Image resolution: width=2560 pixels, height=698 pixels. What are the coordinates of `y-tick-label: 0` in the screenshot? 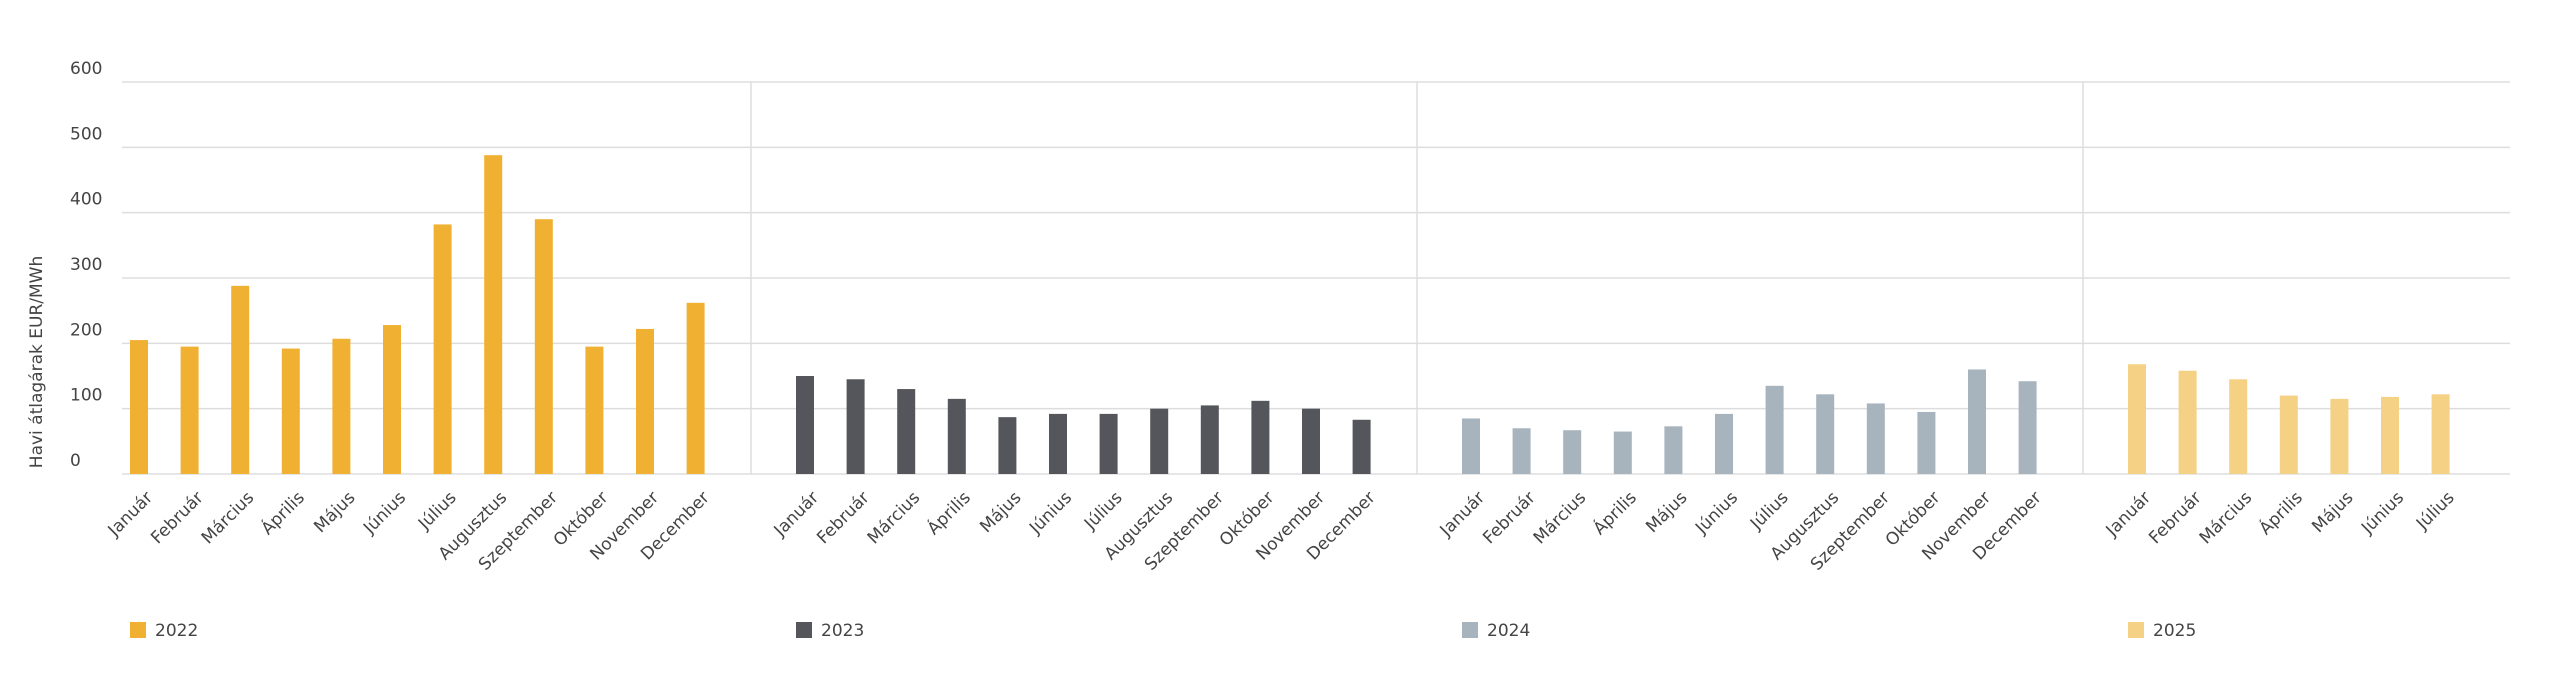 It's located at (75, 461).